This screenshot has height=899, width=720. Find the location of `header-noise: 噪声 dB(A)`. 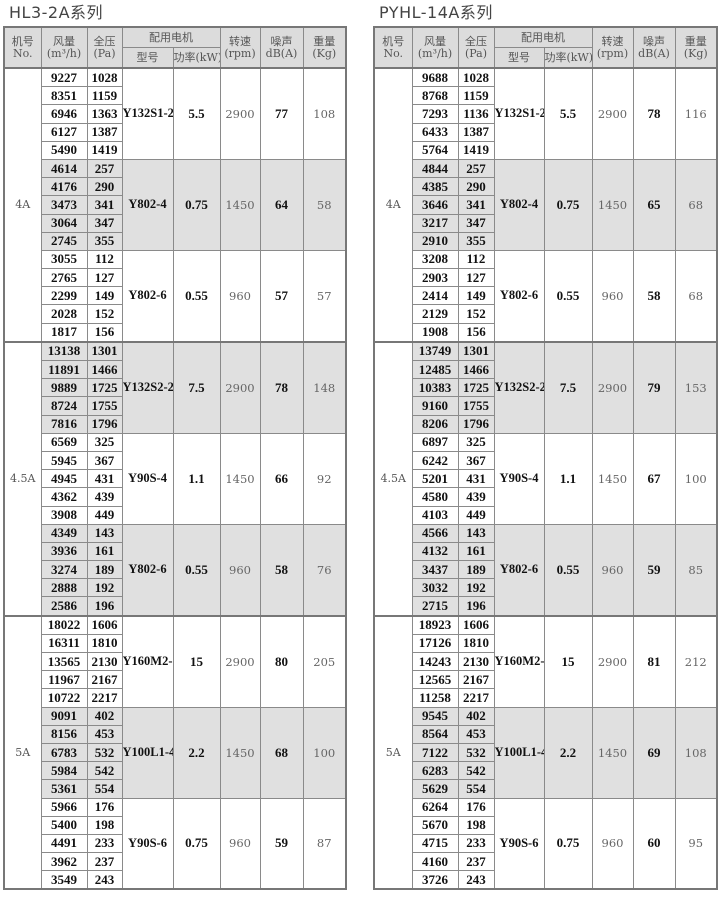

header-noise: 噪声 dB(A) is located at coordinates (281, 47).